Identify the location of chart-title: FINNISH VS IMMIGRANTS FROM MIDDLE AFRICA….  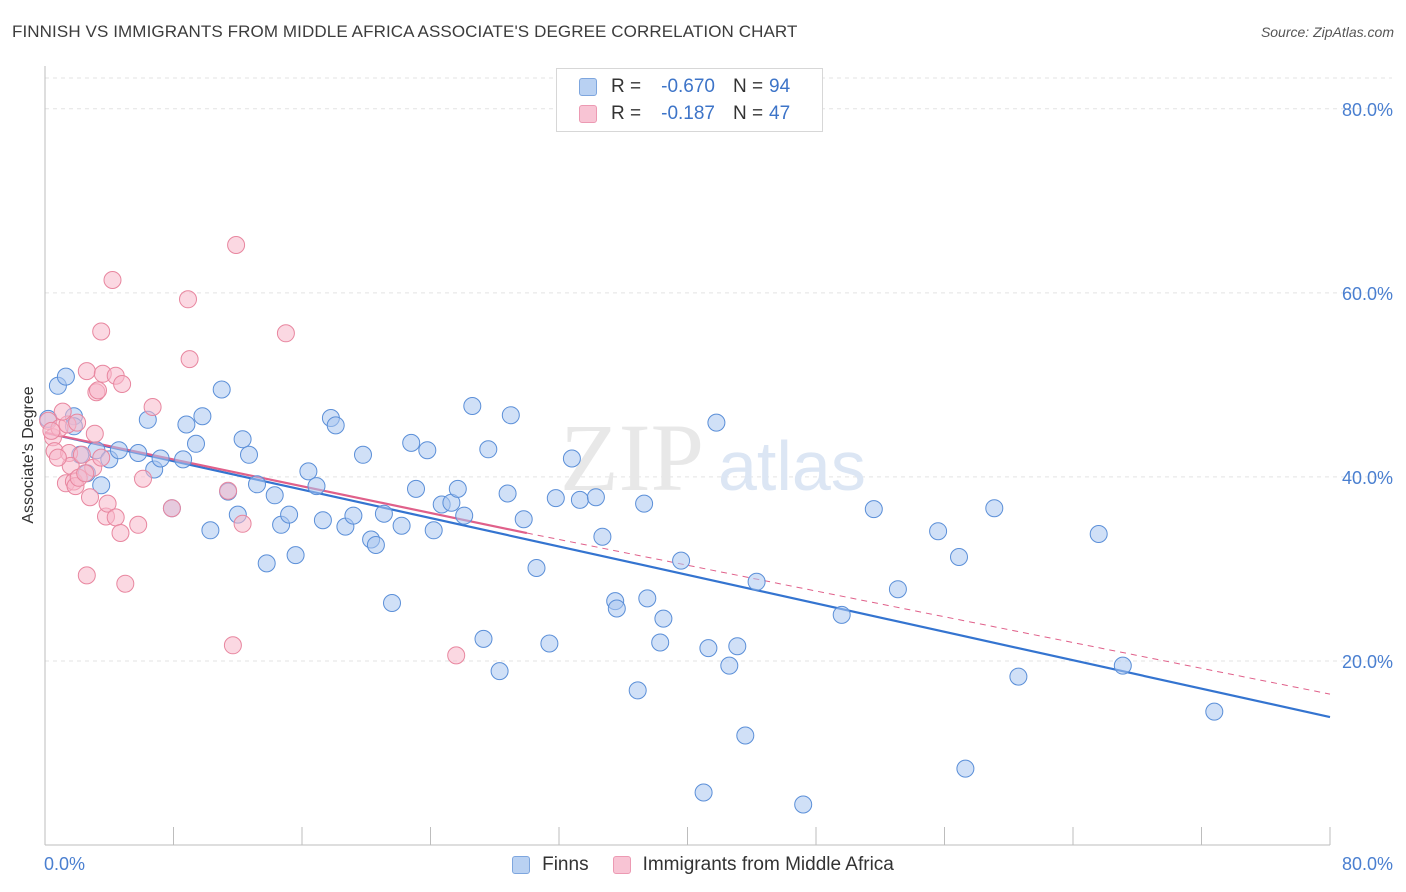
(405, 31).